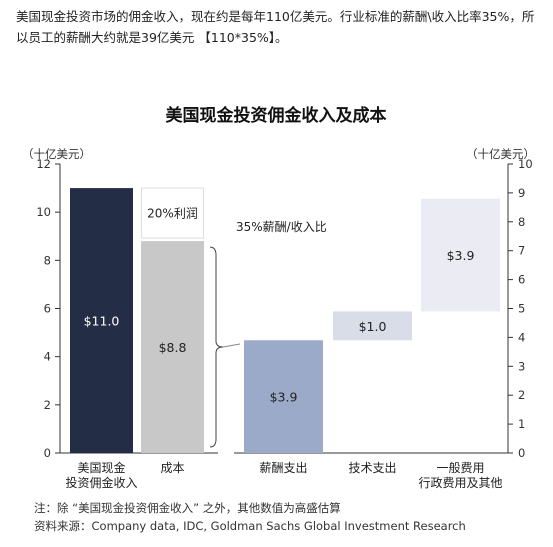 The width and height of the screenshot is (553, 547). Describe the element at coordinates (521, 453) in the screenshot. I see `right-tick-label: 0` at that location.